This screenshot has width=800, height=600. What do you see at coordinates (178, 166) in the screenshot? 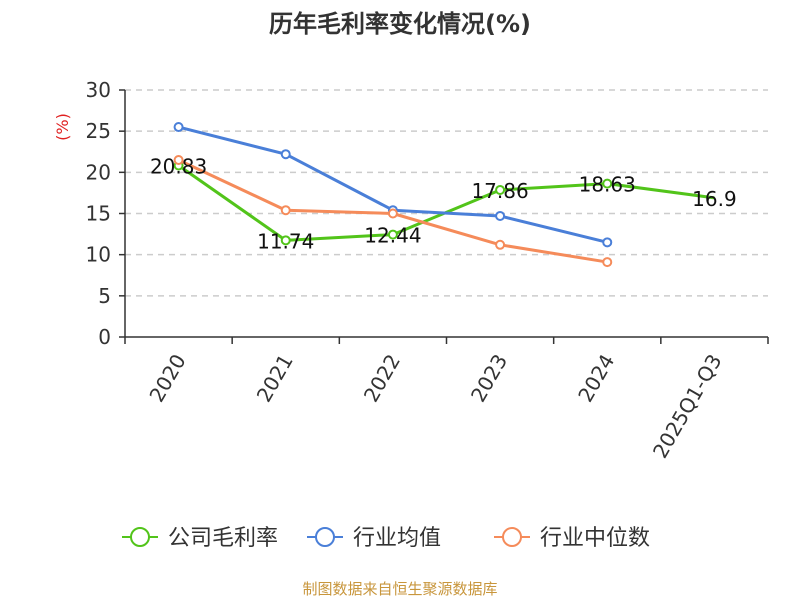
I see `data-label: 20.83` at bounding box center [178, 166].